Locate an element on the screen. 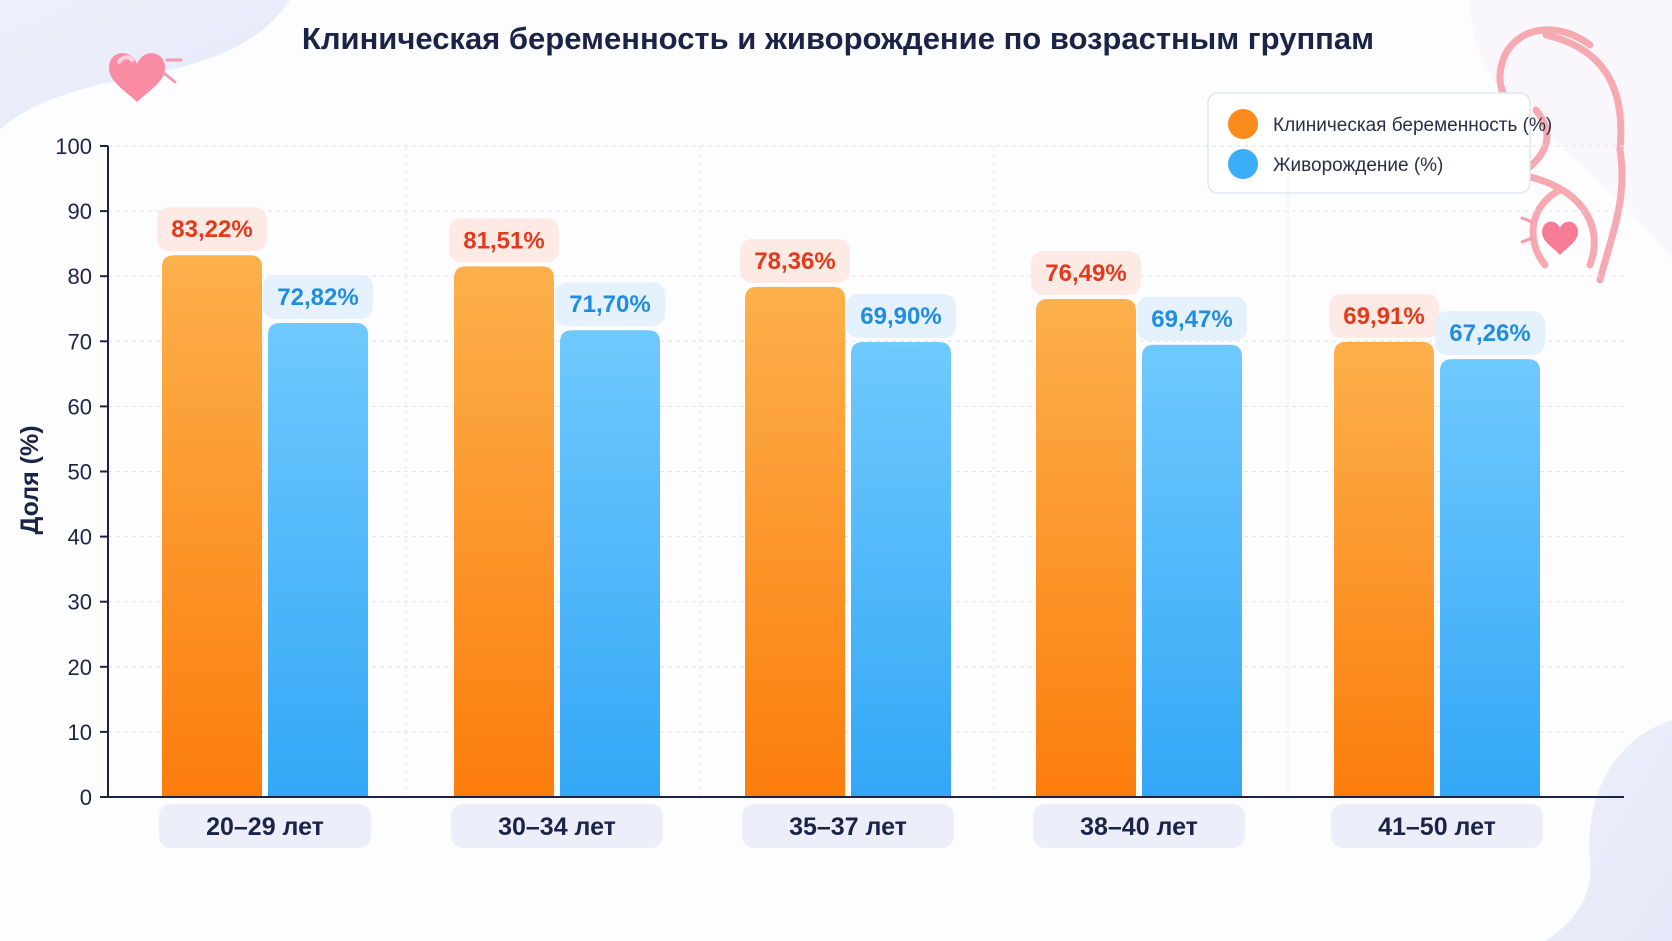 This screenshot has height=941, width=1672. data-label-live-birth-3: 69,47% is located at coordinates (1191, 319).